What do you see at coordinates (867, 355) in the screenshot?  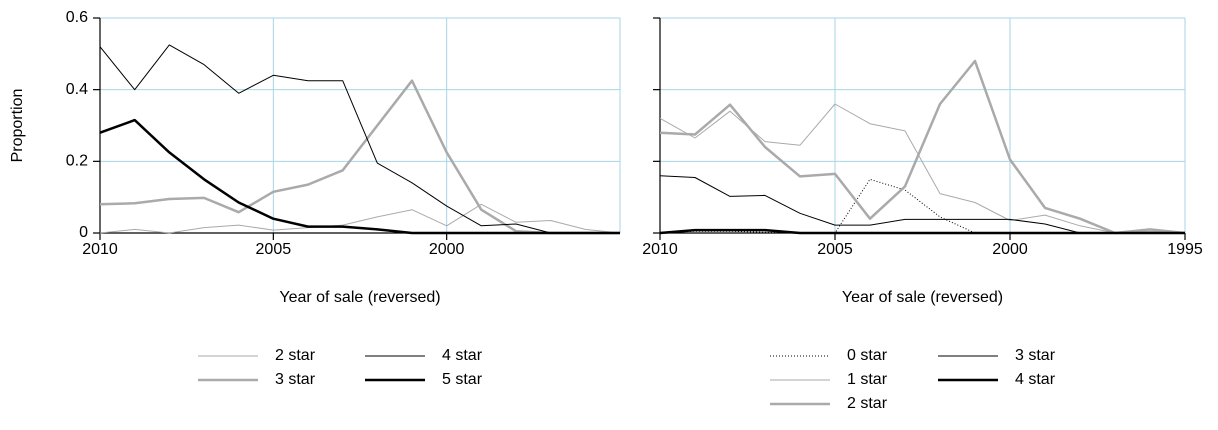 I see `legend-label: 0 star` at bounding box center [867, 355].